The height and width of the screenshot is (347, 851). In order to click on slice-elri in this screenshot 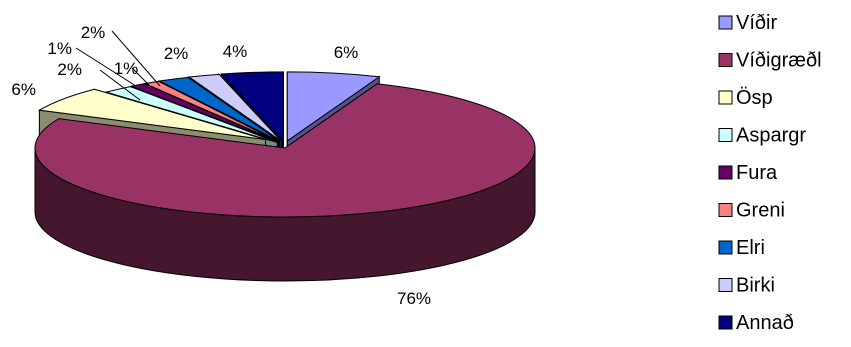, I will do `click(219, 109)`.